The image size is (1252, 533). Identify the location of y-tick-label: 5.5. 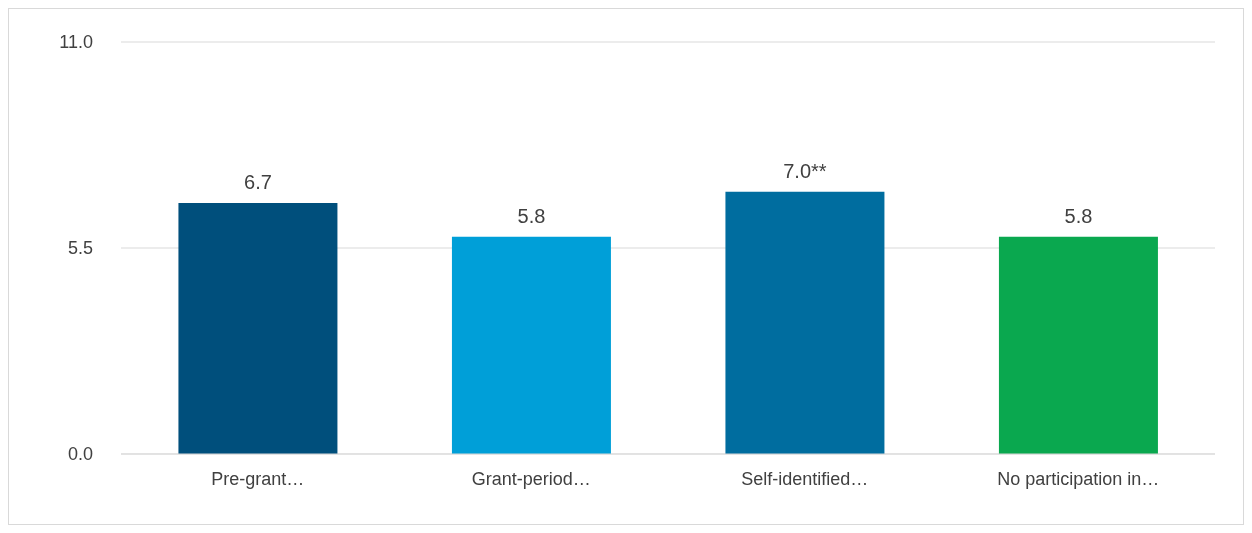
(80, 248).